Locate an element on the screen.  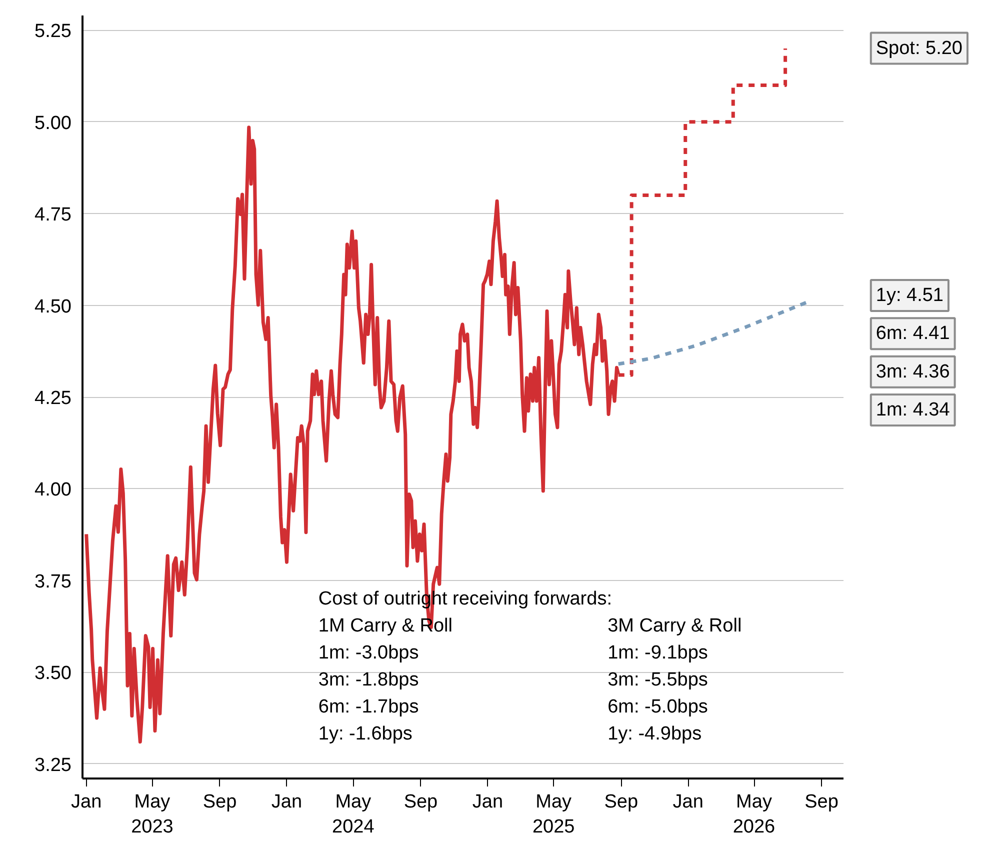
y-tick-label: 4.50 is located at coordinates (53, 307).